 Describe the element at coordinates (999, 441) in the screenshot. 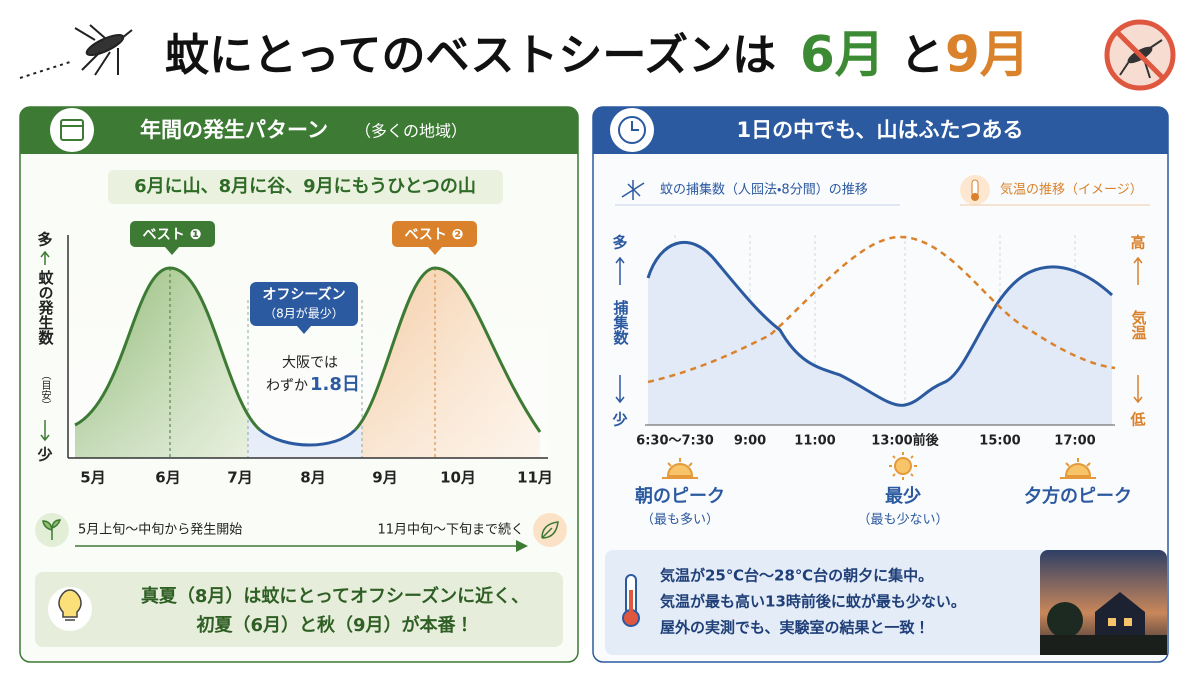

I see `x-label: 15:00` at that location.